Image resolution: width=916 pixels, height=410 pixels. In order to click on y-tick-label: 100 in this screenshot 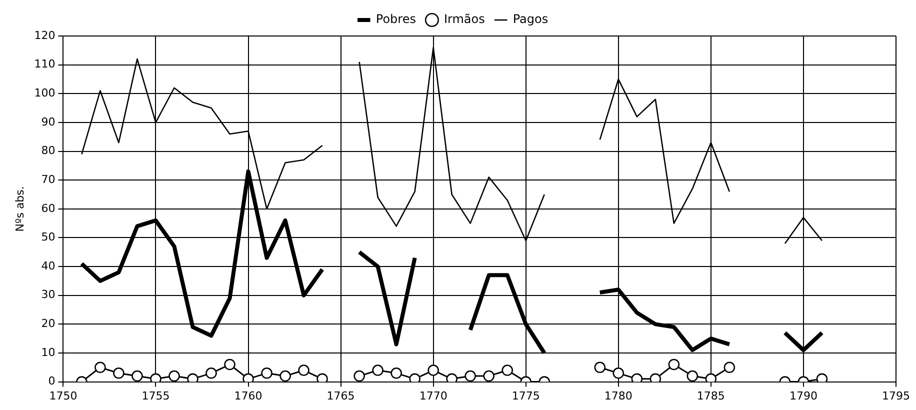, I will do `click(45, 93)`.